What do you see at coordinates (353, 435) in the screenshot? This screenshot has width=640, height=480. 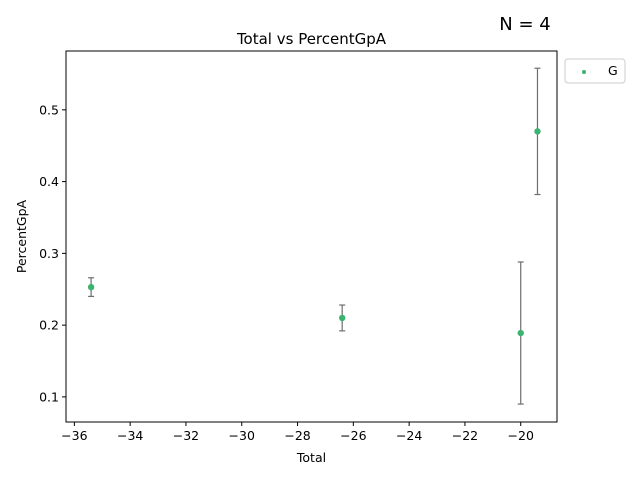 I see `x-tick-label: −26` at bounding box center [353, 435].